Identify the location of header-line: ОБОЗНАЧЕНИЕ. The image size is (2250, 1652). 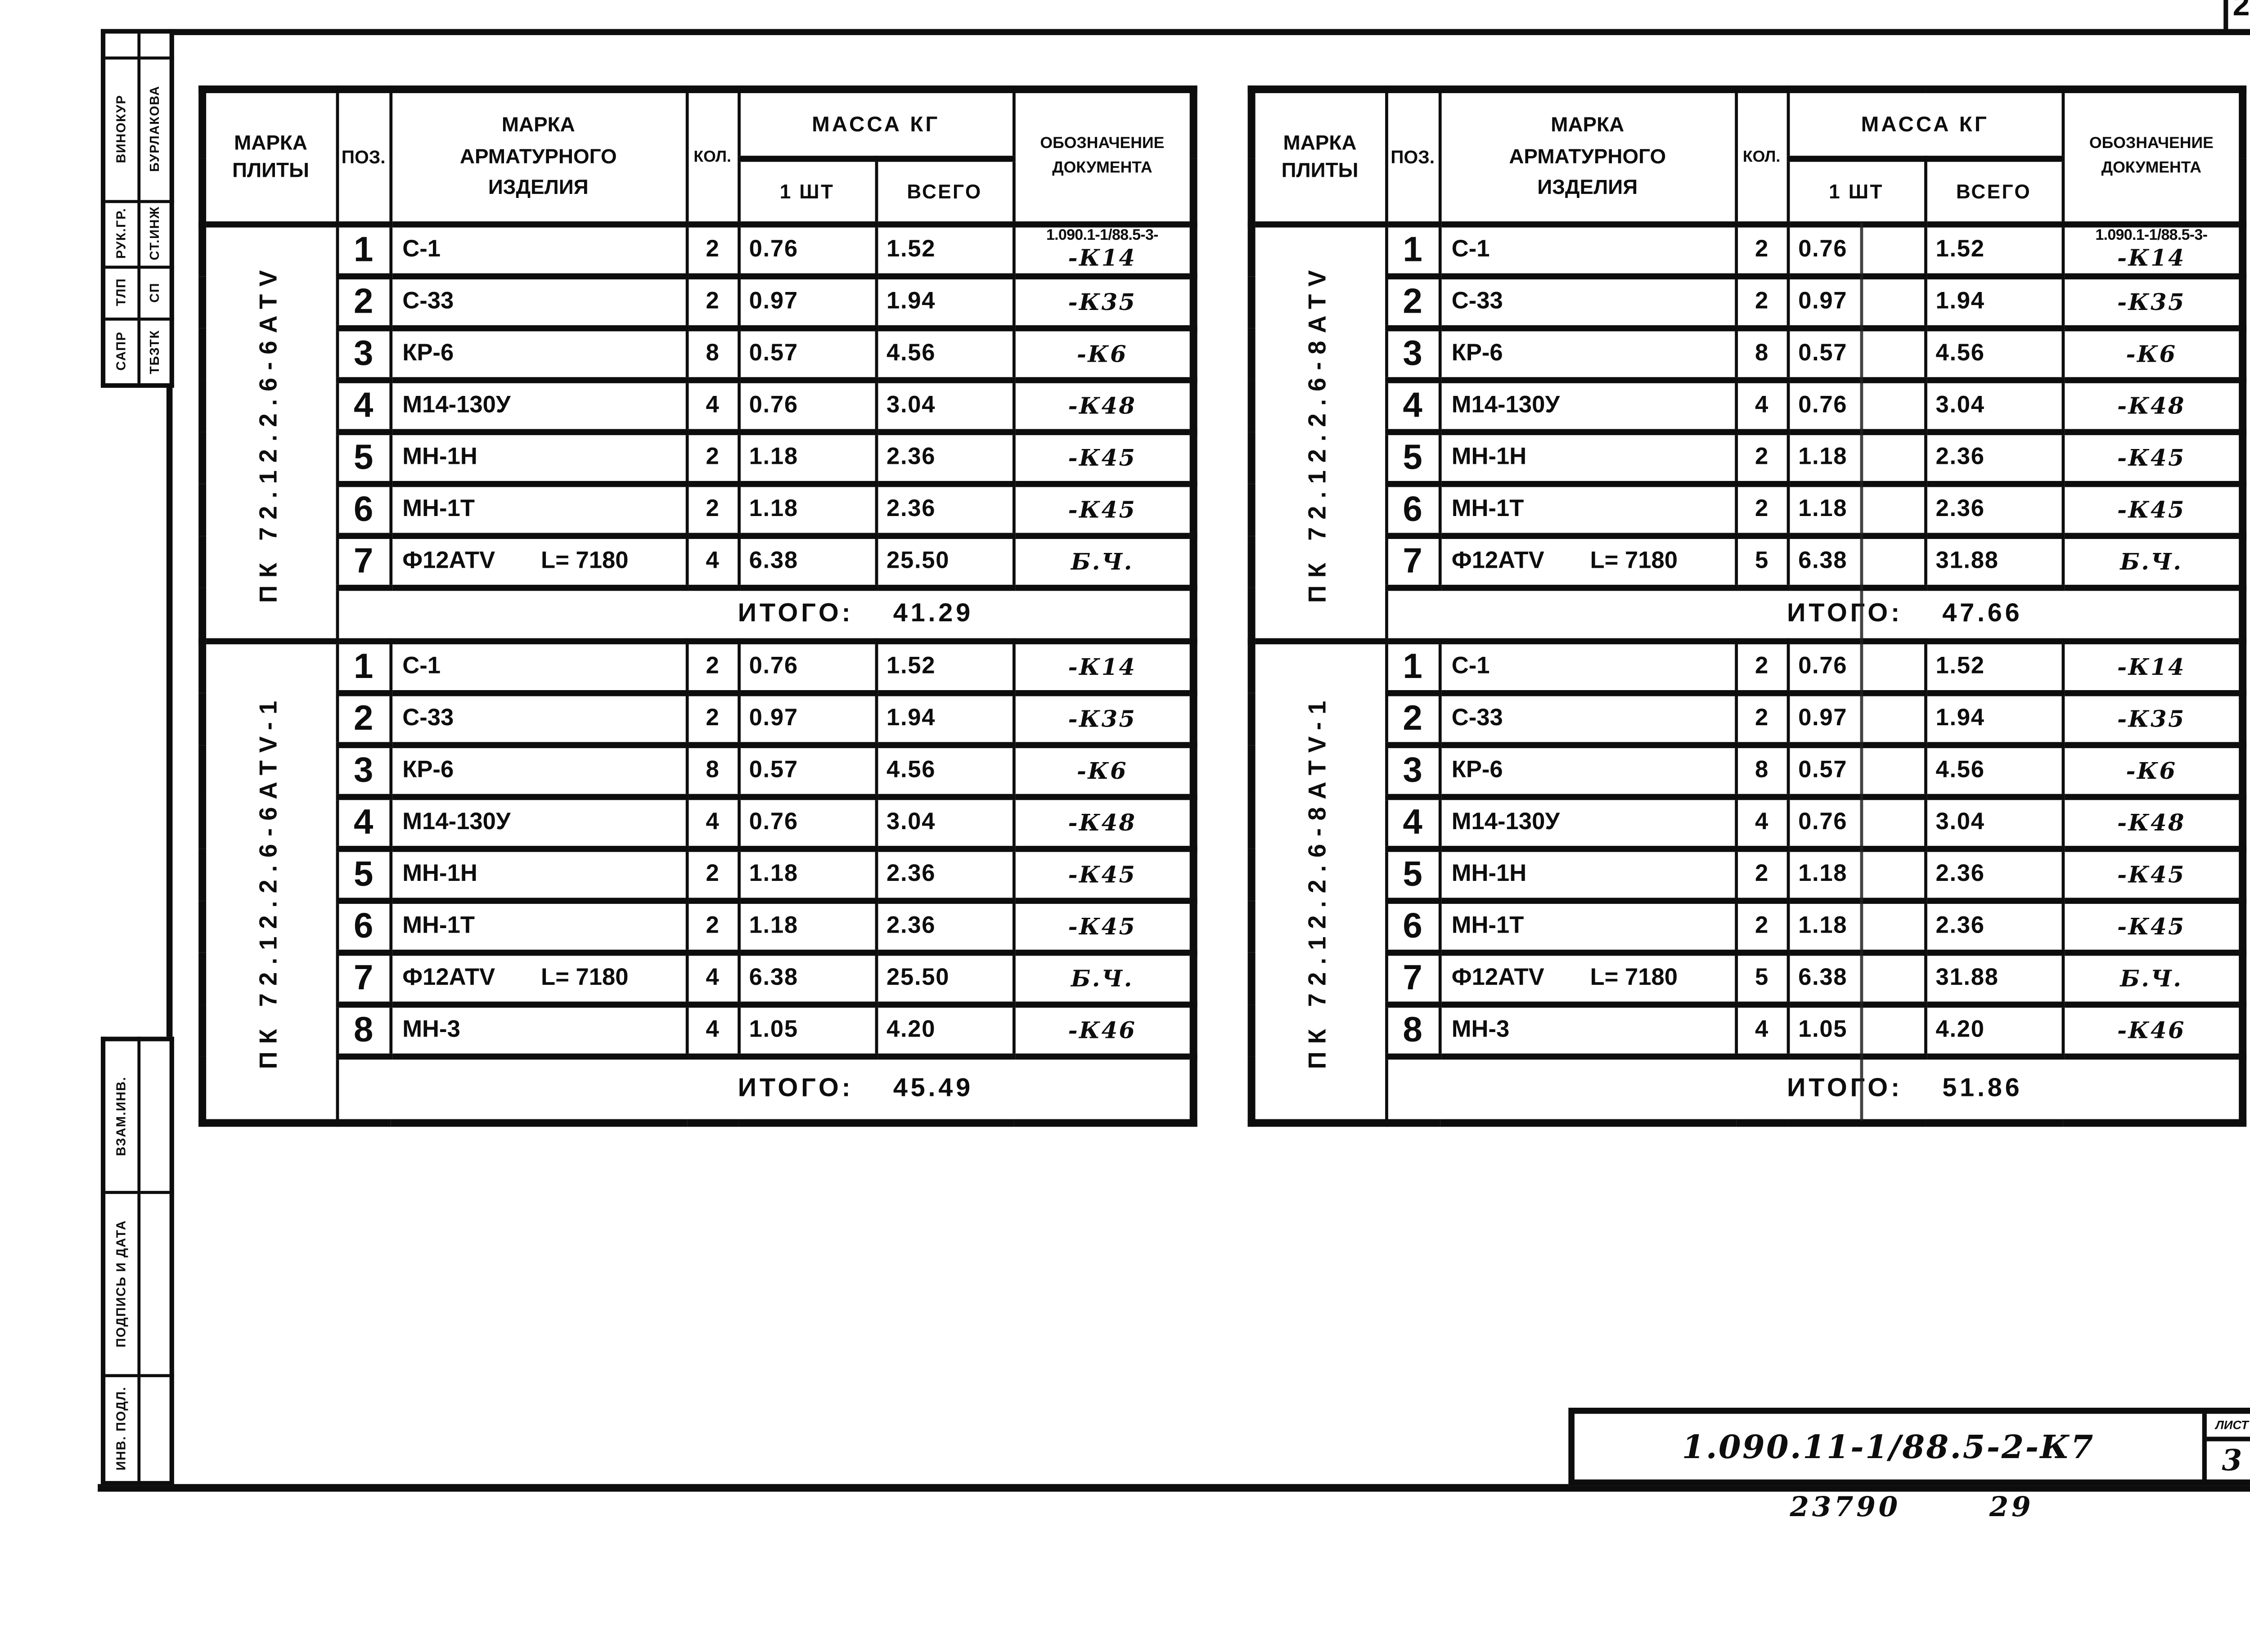
(2151, 143).